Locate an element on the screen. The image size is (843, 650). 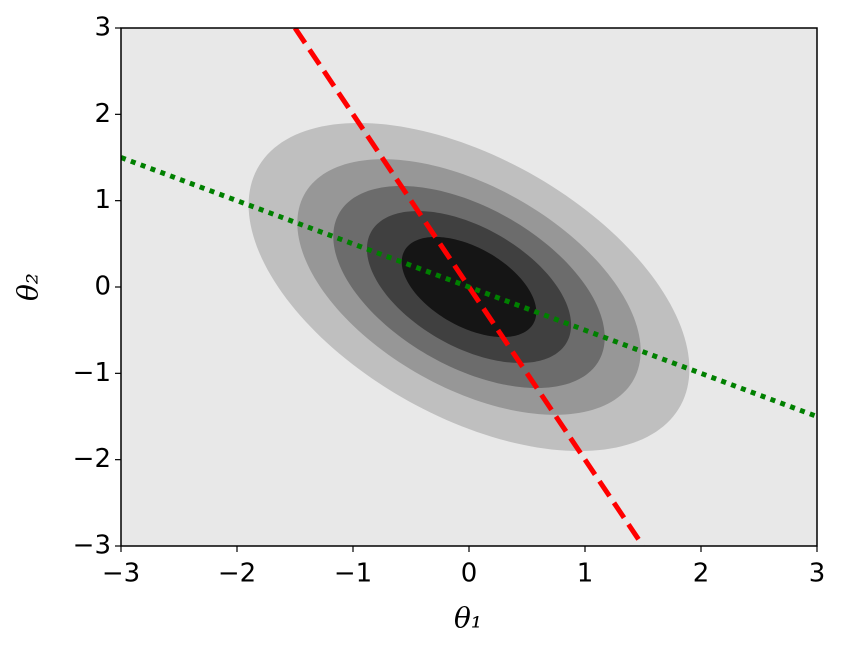
x-axis-label: θ₁ is located at coordinates (468, 618).